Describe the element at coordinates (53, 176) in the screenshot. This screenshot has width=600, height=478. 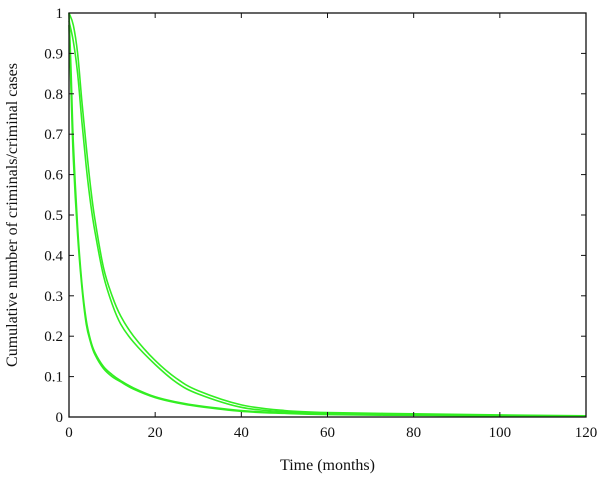
I see `y-tick-label: 0.6` at that location.